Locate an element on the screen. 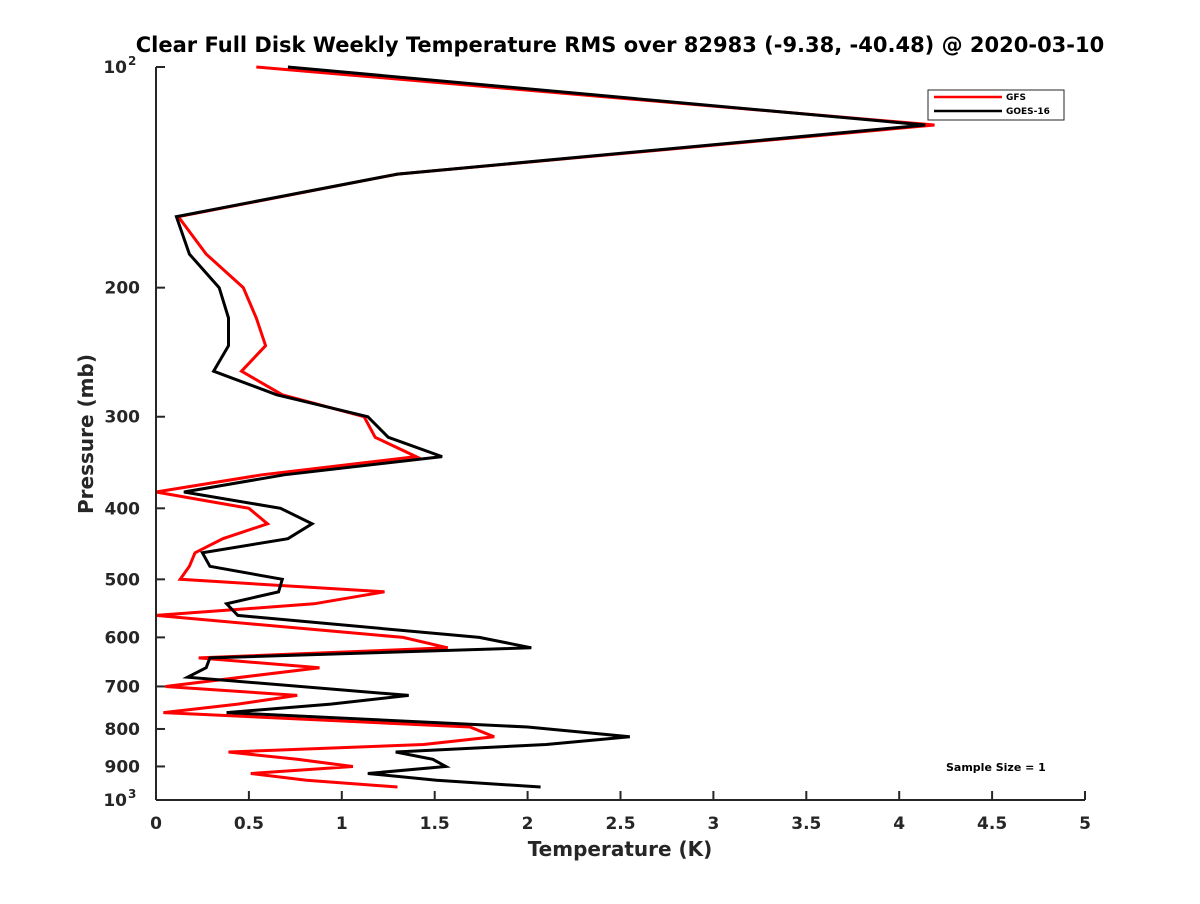 This screenshot has height=904, width=1200. x-tick-label: 5 is located at coordinates (1085, 824).